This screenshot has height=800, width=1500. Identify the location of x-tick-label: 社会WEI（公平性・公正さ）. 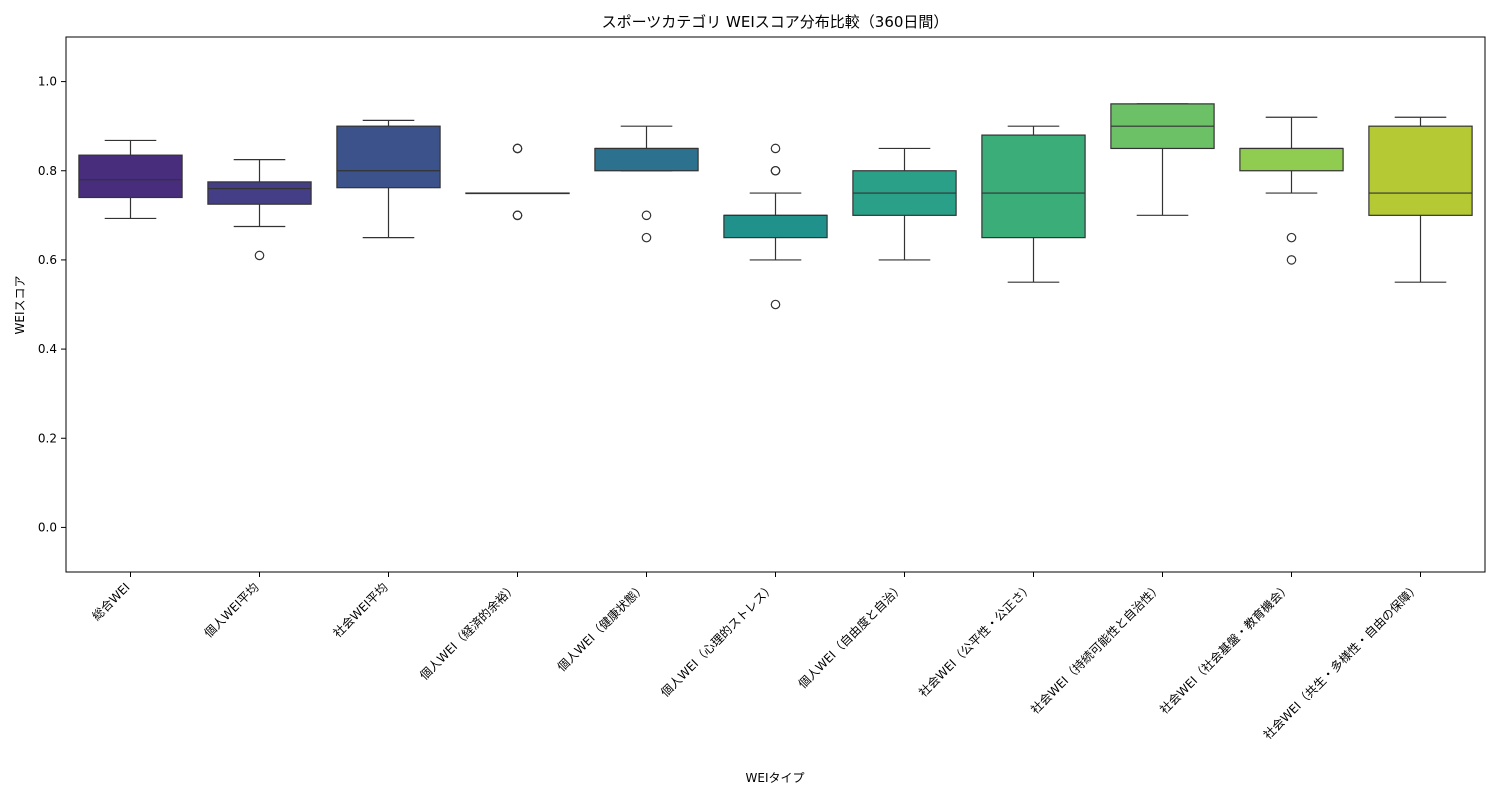
(975, 640).